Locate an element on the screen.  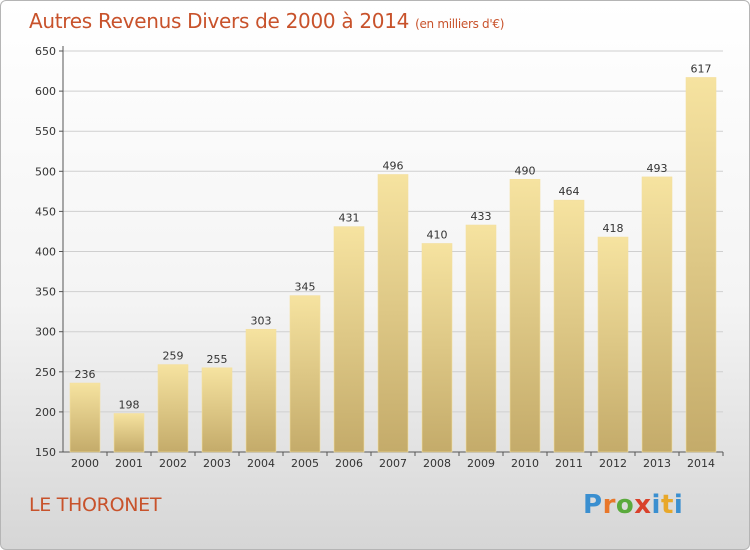
x-tick-label-2013: 2013 is located at coordinates (657, 463).